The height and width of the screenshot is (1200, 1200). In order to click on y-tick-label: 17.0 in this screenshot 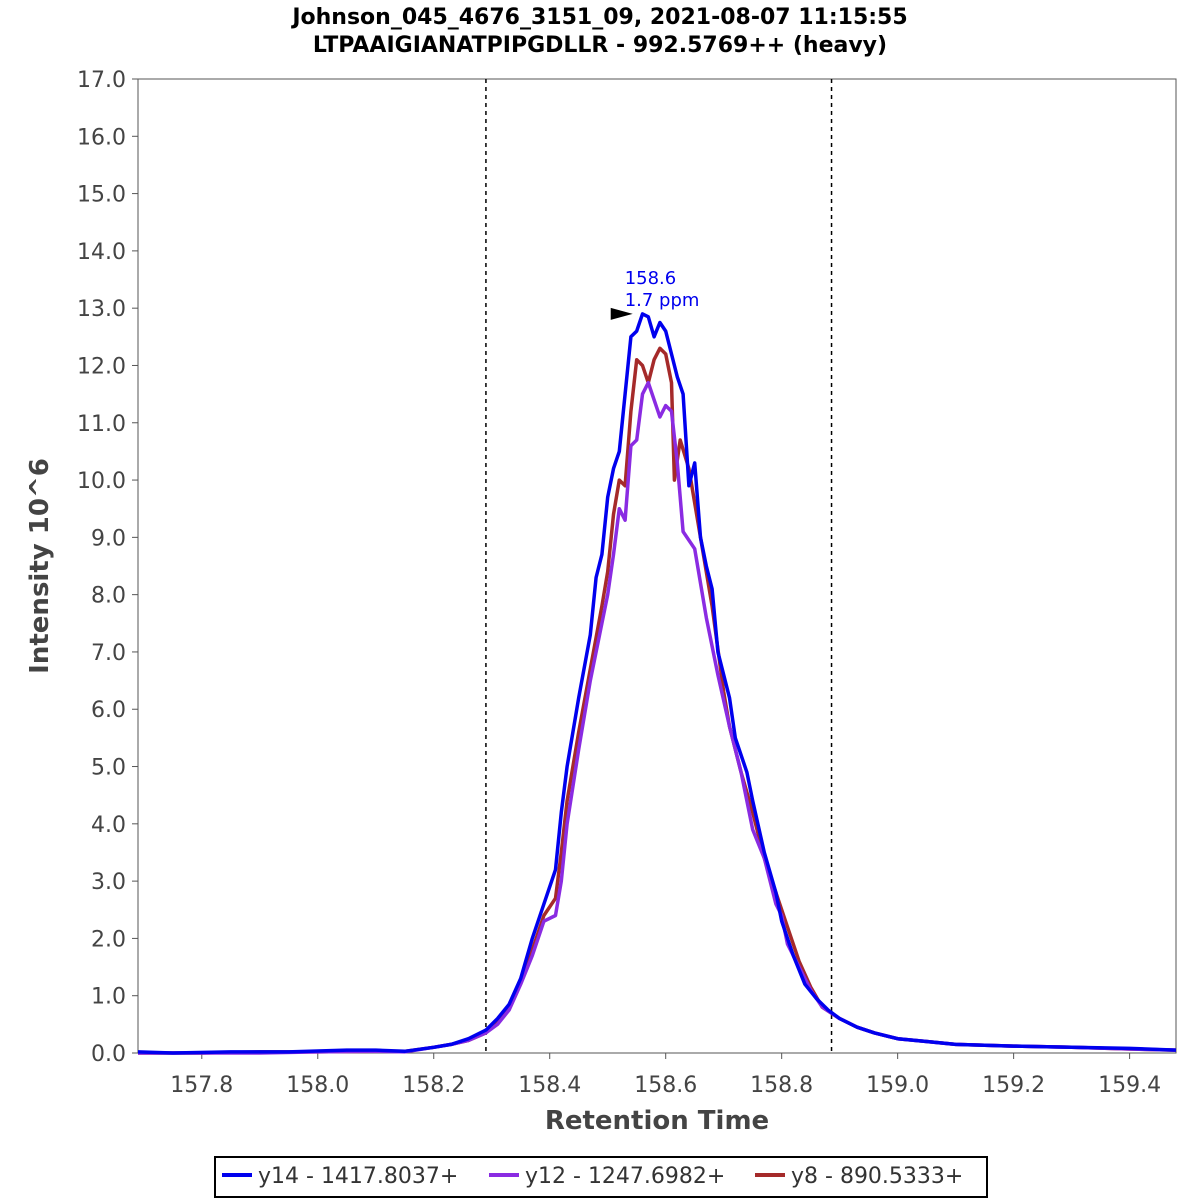, I will do `click(101, 80)`.